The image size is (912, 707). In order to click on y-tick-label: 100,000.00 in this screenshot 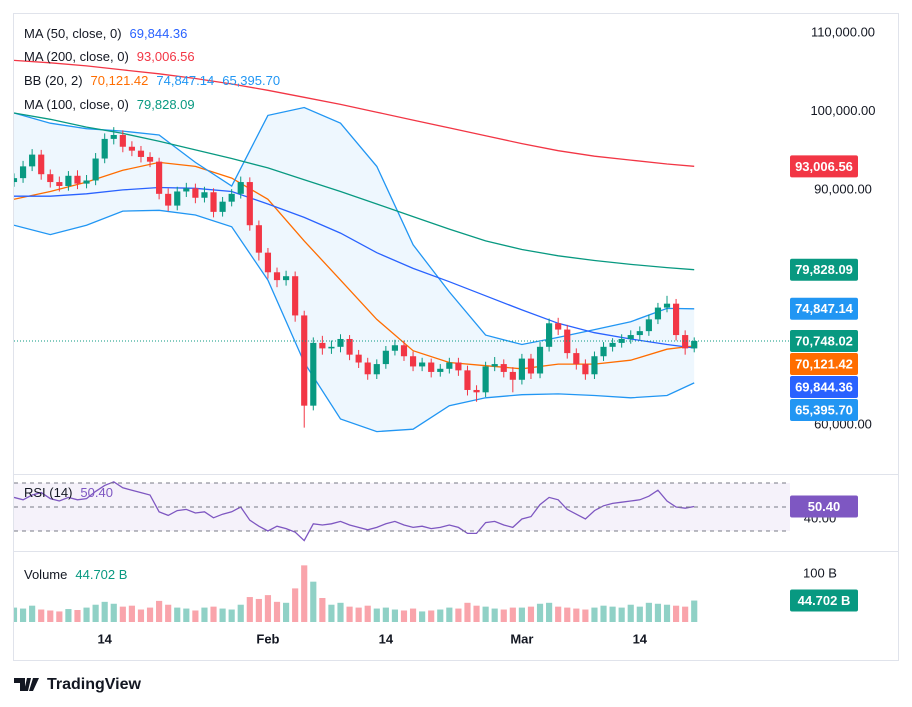, I will do `click(842, 110)`.